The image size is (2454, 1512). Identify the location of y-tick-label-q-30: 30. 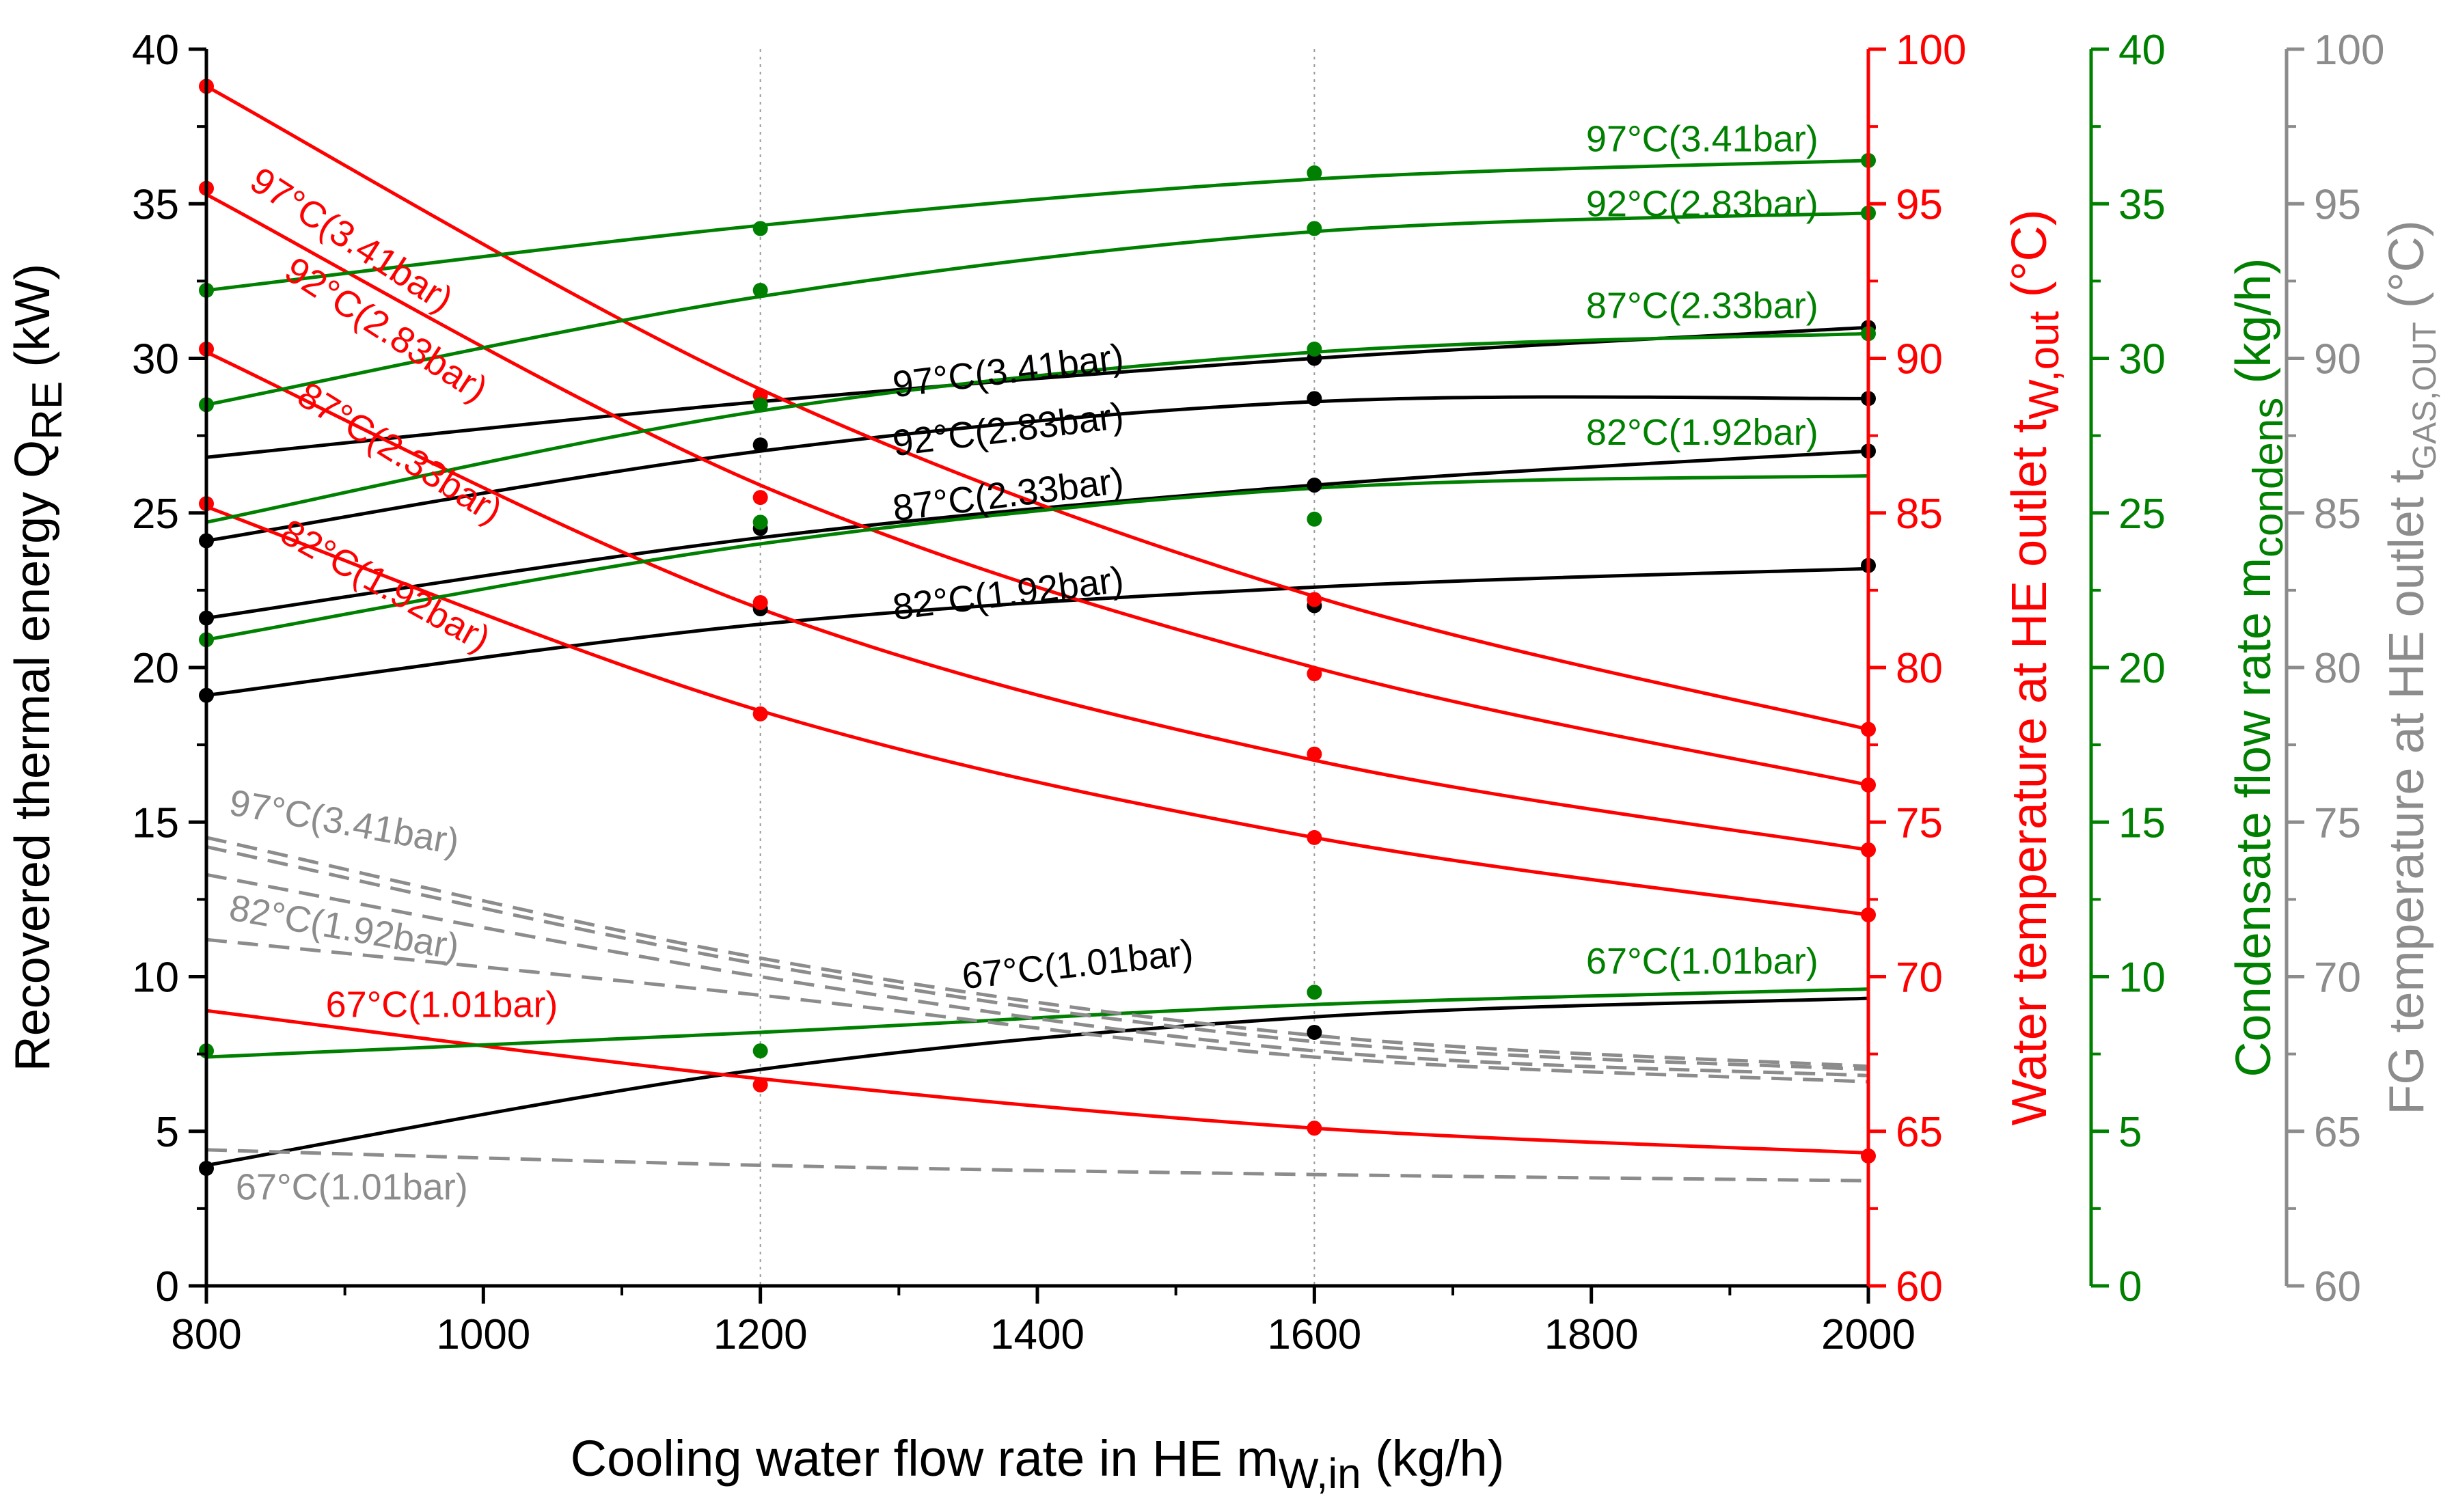
(155, 359).